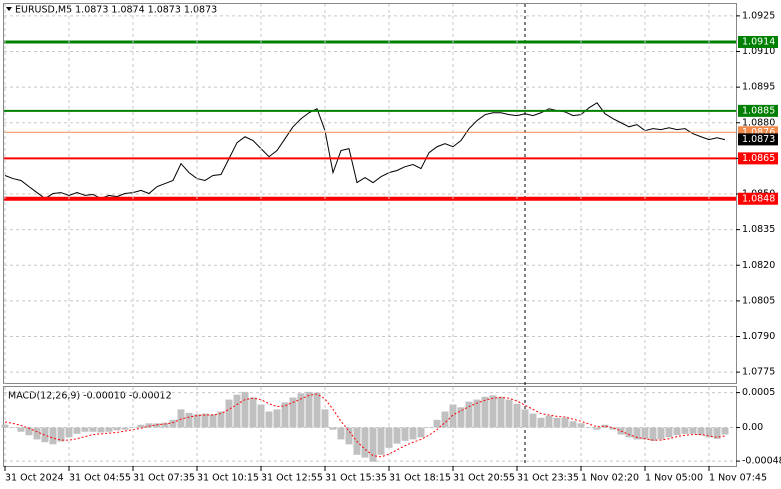  Describe the element at coordinates (758, 336) in the screenshot. I see `y-tick-label: 1.0790` at that location.